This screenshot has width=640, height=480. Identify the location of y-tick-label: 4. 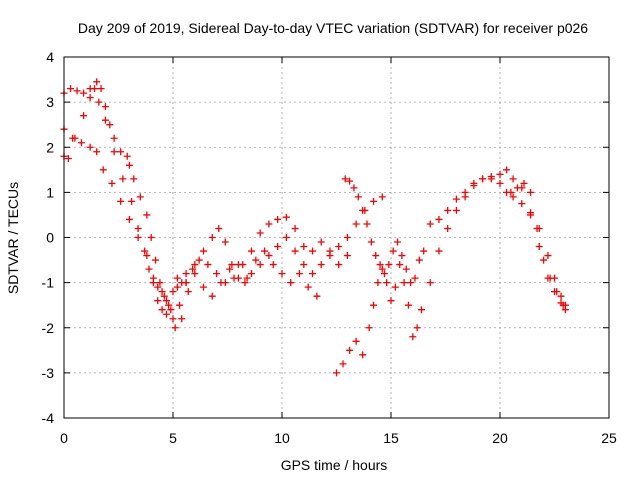
(50, 57).